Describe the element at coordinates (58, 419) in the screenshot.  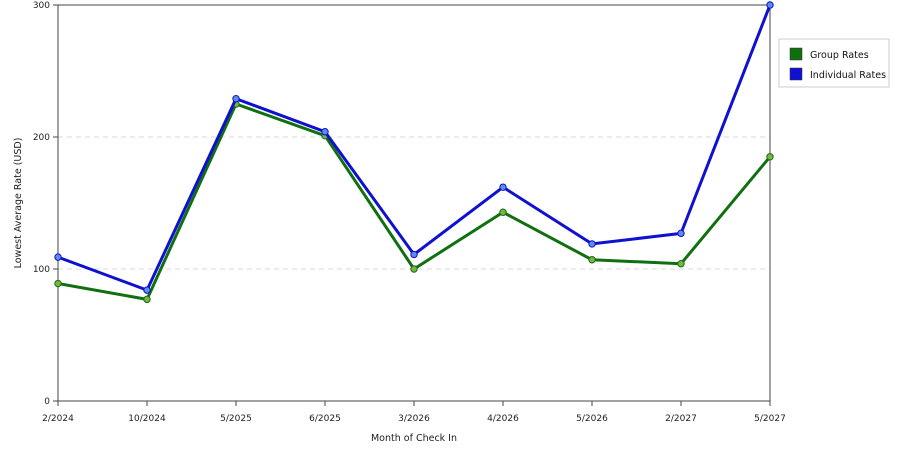
I see `x-tick-label: 2/2024` at that location.